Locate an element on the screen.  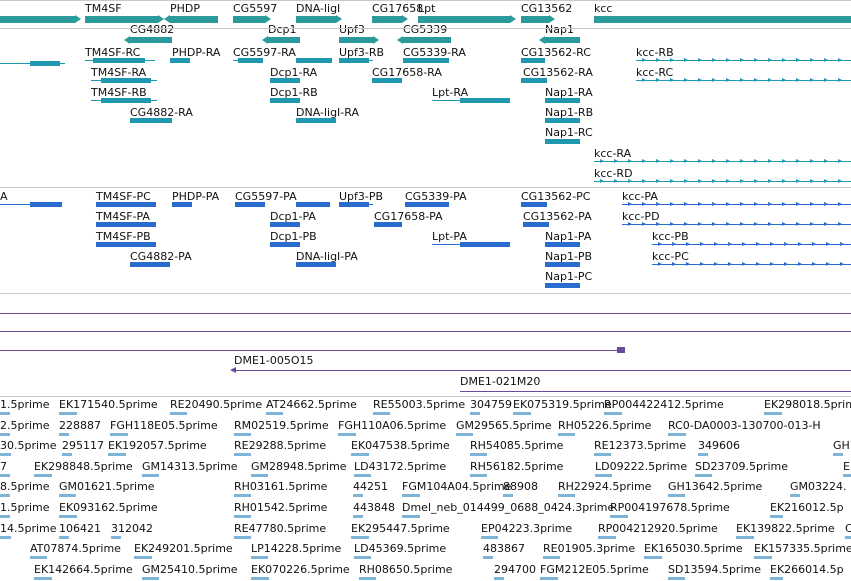
gene-label: Dcp1 is located at coordinates (282, 29).